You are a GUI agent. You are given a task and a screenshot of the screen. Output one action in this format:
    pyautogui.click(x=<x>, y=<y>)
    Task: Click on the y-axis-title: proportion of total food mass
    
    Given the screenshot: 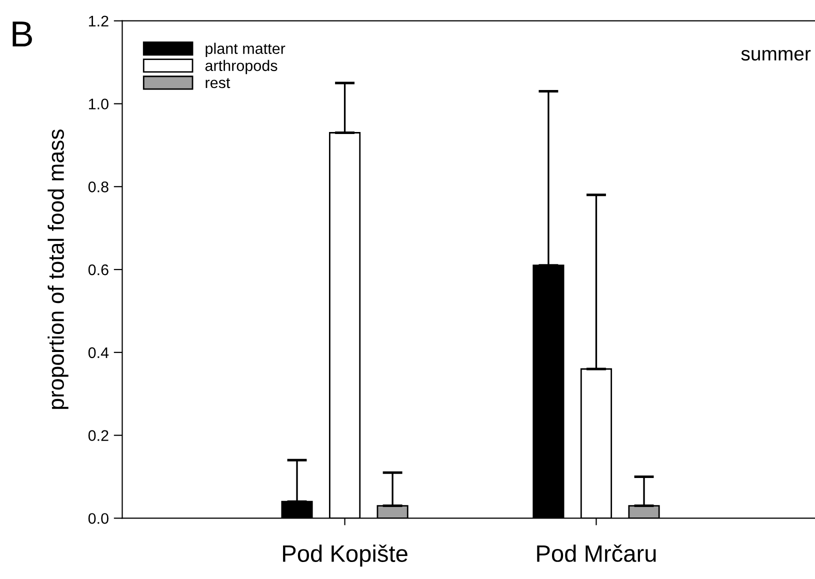 What is the action you would take?
    pyautogui.click(x=58, y=269)
    